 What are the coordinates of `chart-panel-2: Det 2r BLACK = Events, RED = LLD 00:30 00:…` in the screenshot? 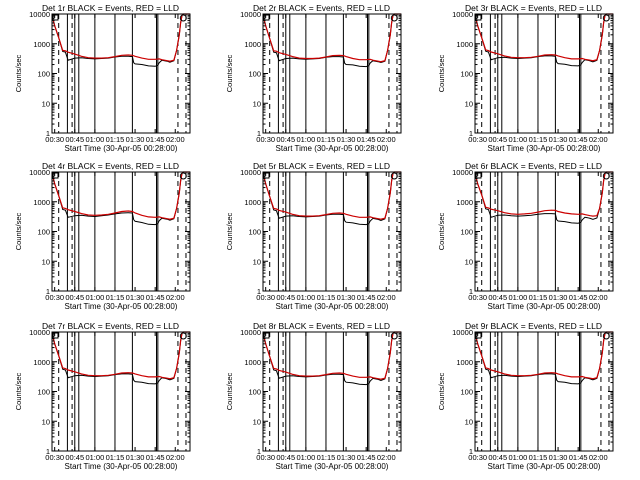 It's located at (313, 78).